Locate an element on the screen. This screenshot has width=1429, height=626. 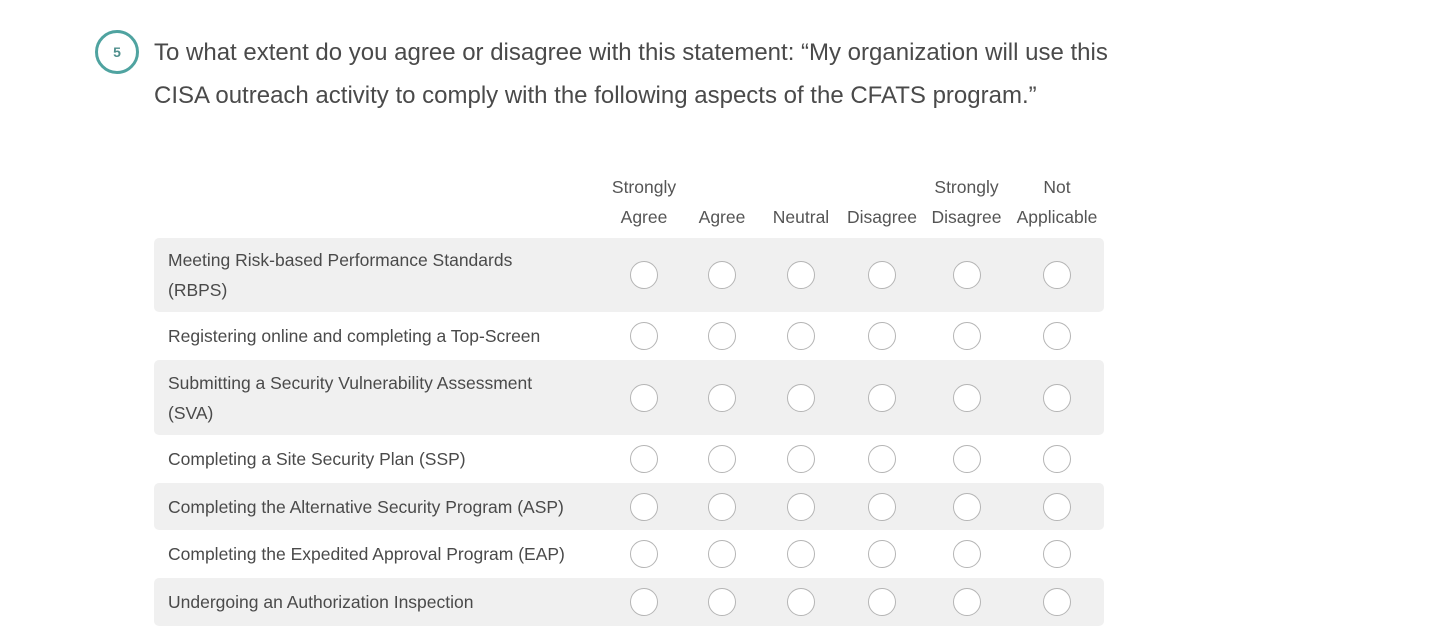
table-row: Undergoing an Authorization Inspection is located at coordinates (629, 602).